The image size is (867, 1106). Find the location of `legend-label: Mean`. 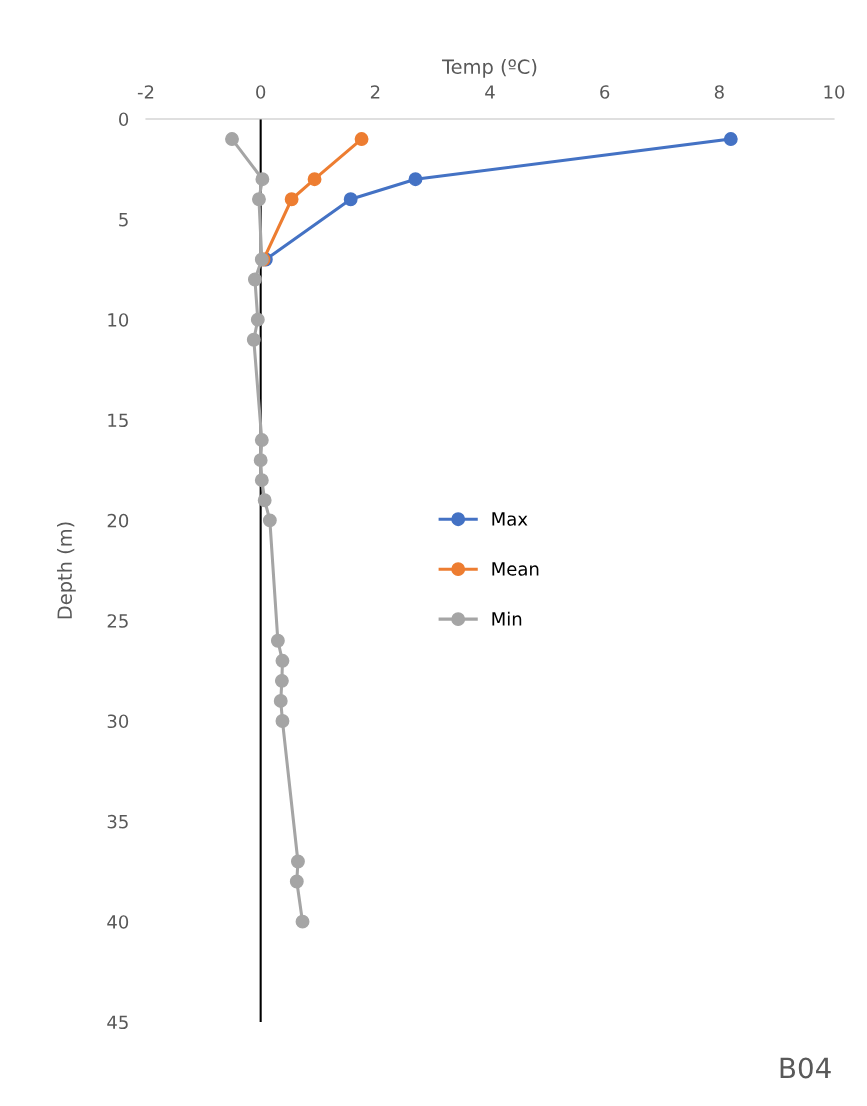

legend-label: Mean is located at coordinates (515, 569).